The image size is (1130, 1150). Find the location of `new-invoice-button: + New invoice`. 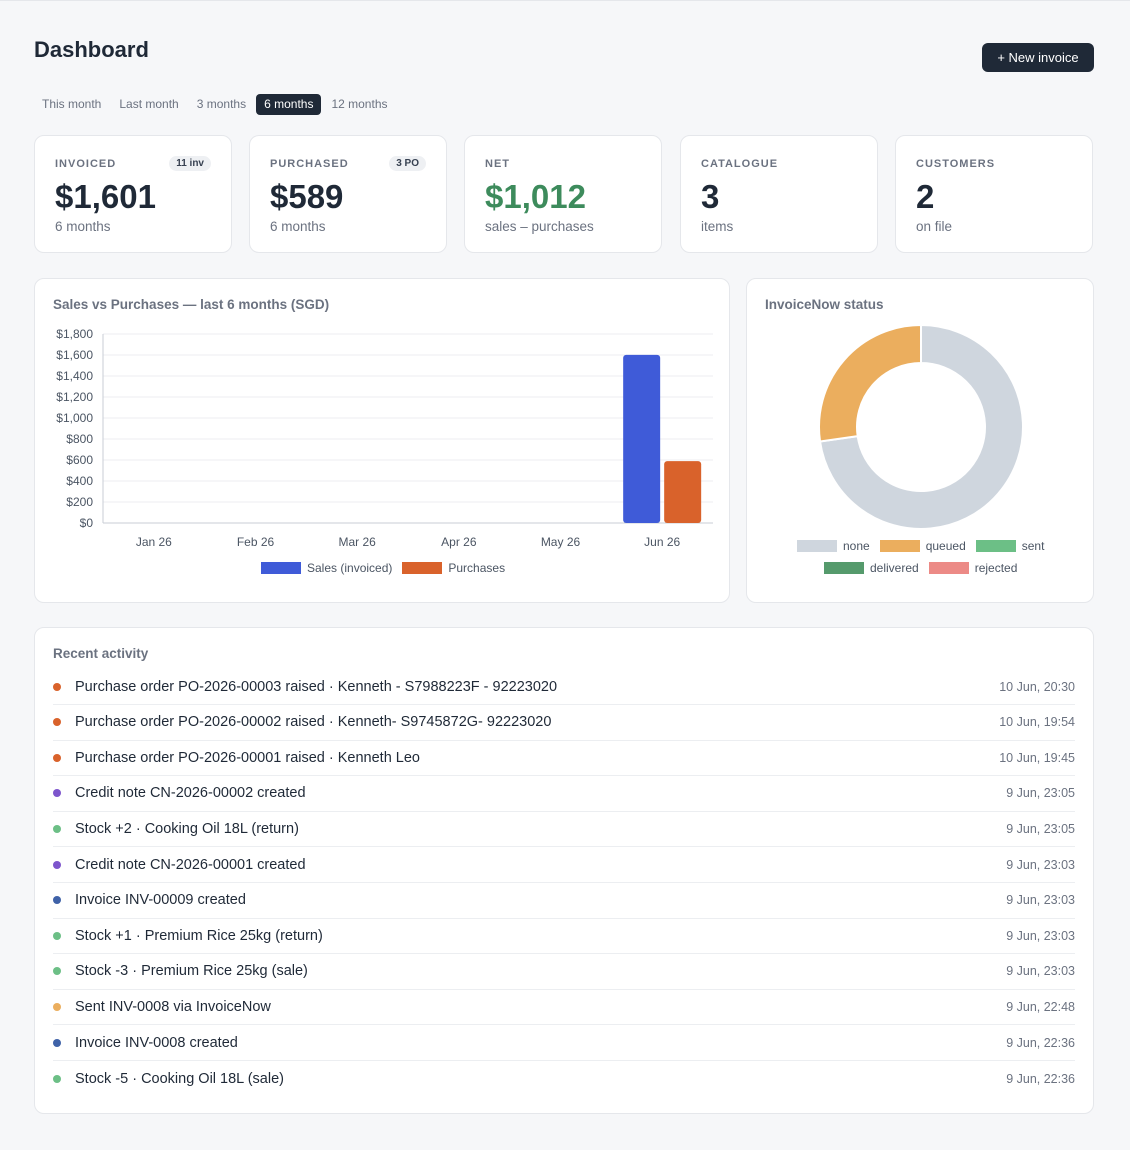

new-invoice-button: + New invoice is located at coordinates (1038, 57).